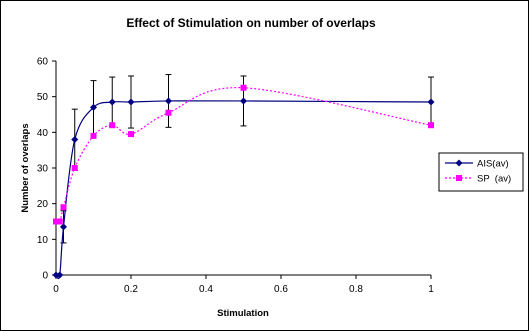  What do you see at coordinates (43, 97) in the screenshot?
I see `y-tick-label: 50` at bounding box center [43, 97].